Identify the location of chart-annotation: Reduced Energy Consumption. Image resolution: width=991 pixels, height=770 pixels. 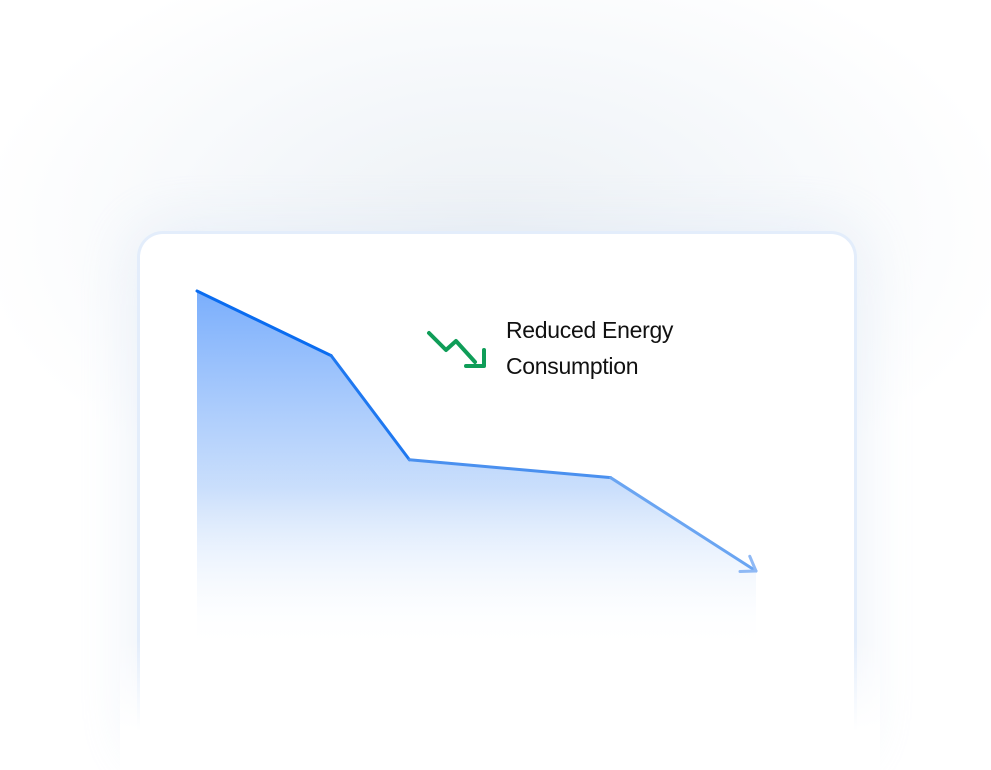
(589, 348).